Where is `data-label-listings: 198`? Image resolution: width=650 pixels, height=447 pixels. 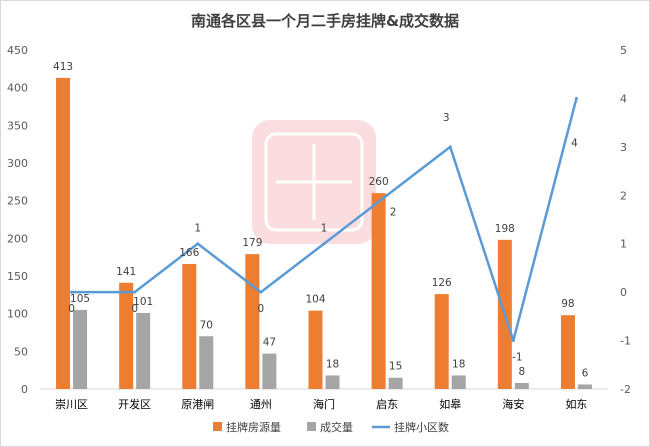
data-label-listings: 198 is located at coordinates (505, 229).